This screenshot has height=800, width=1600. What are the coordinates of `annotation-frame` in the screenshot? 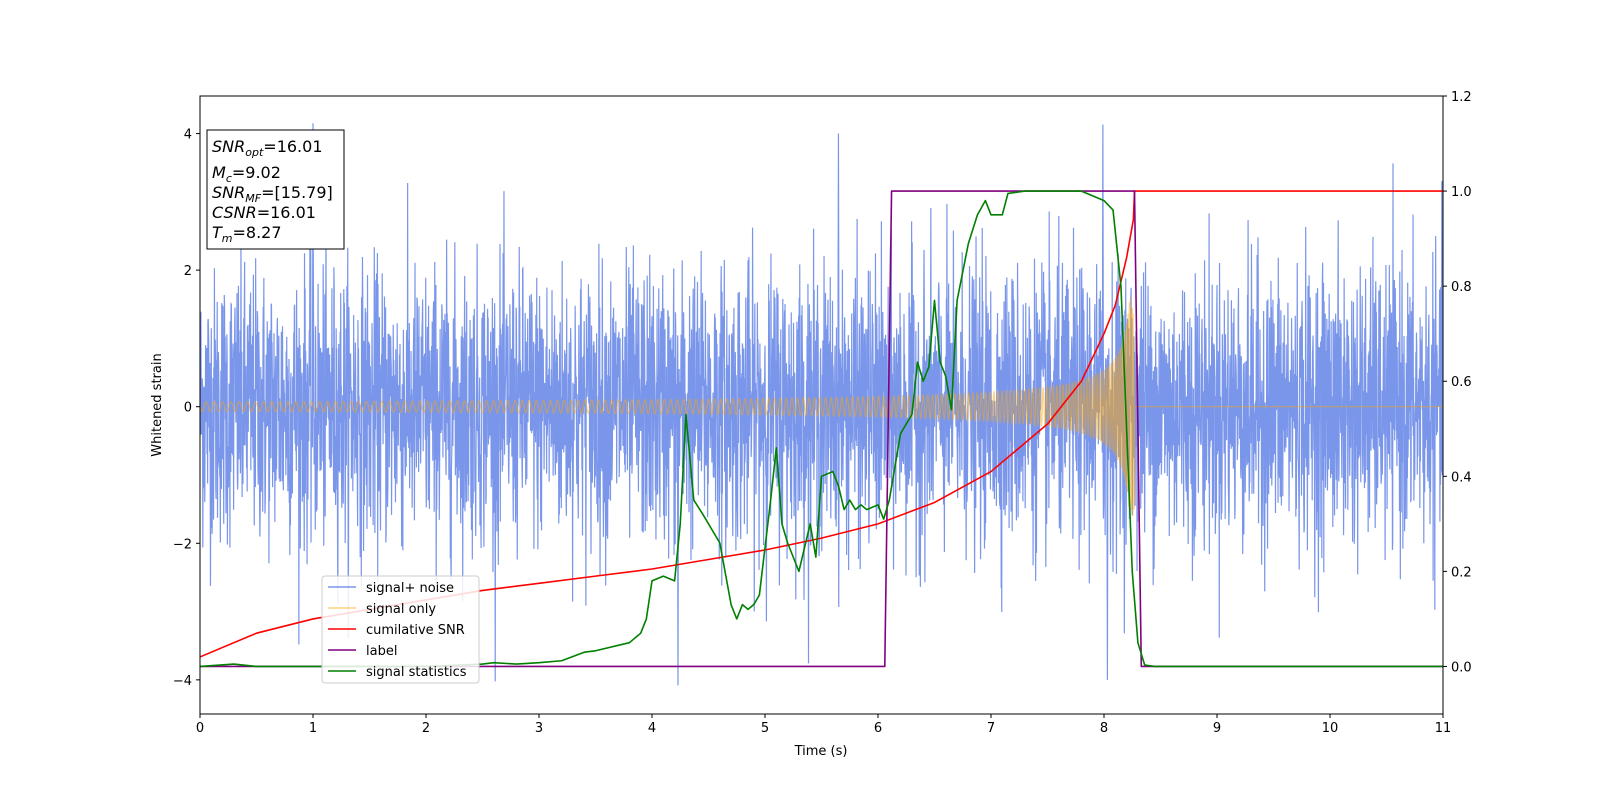 It's located at (275, 189).